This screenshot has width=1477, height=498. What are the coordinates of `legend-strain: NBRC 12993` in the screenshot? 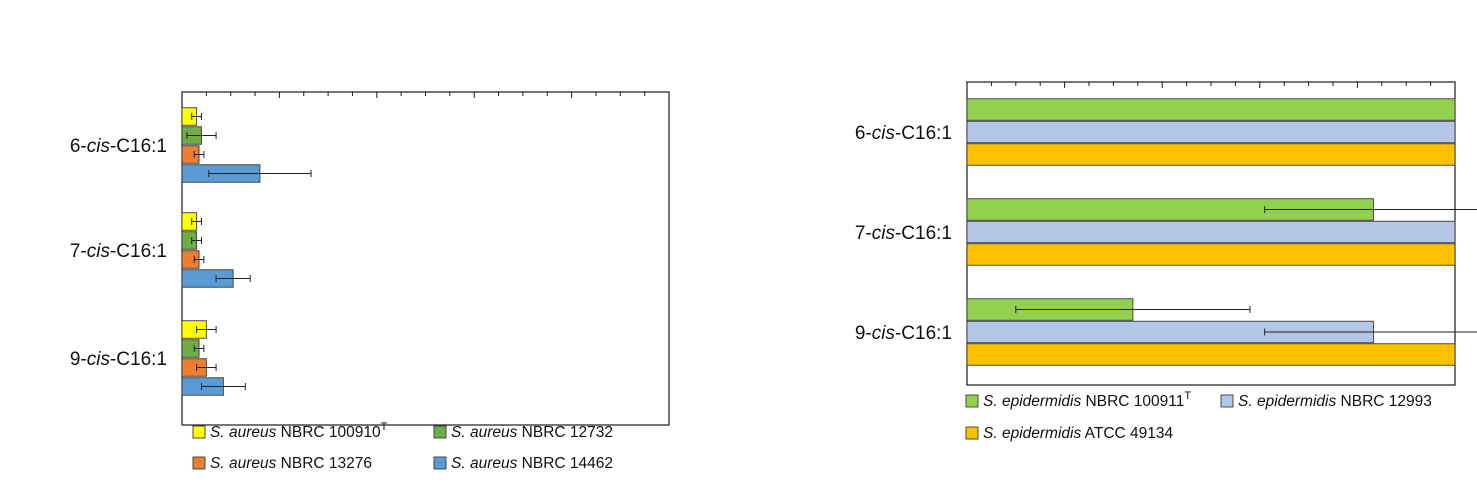 It's located at (1386, 401).